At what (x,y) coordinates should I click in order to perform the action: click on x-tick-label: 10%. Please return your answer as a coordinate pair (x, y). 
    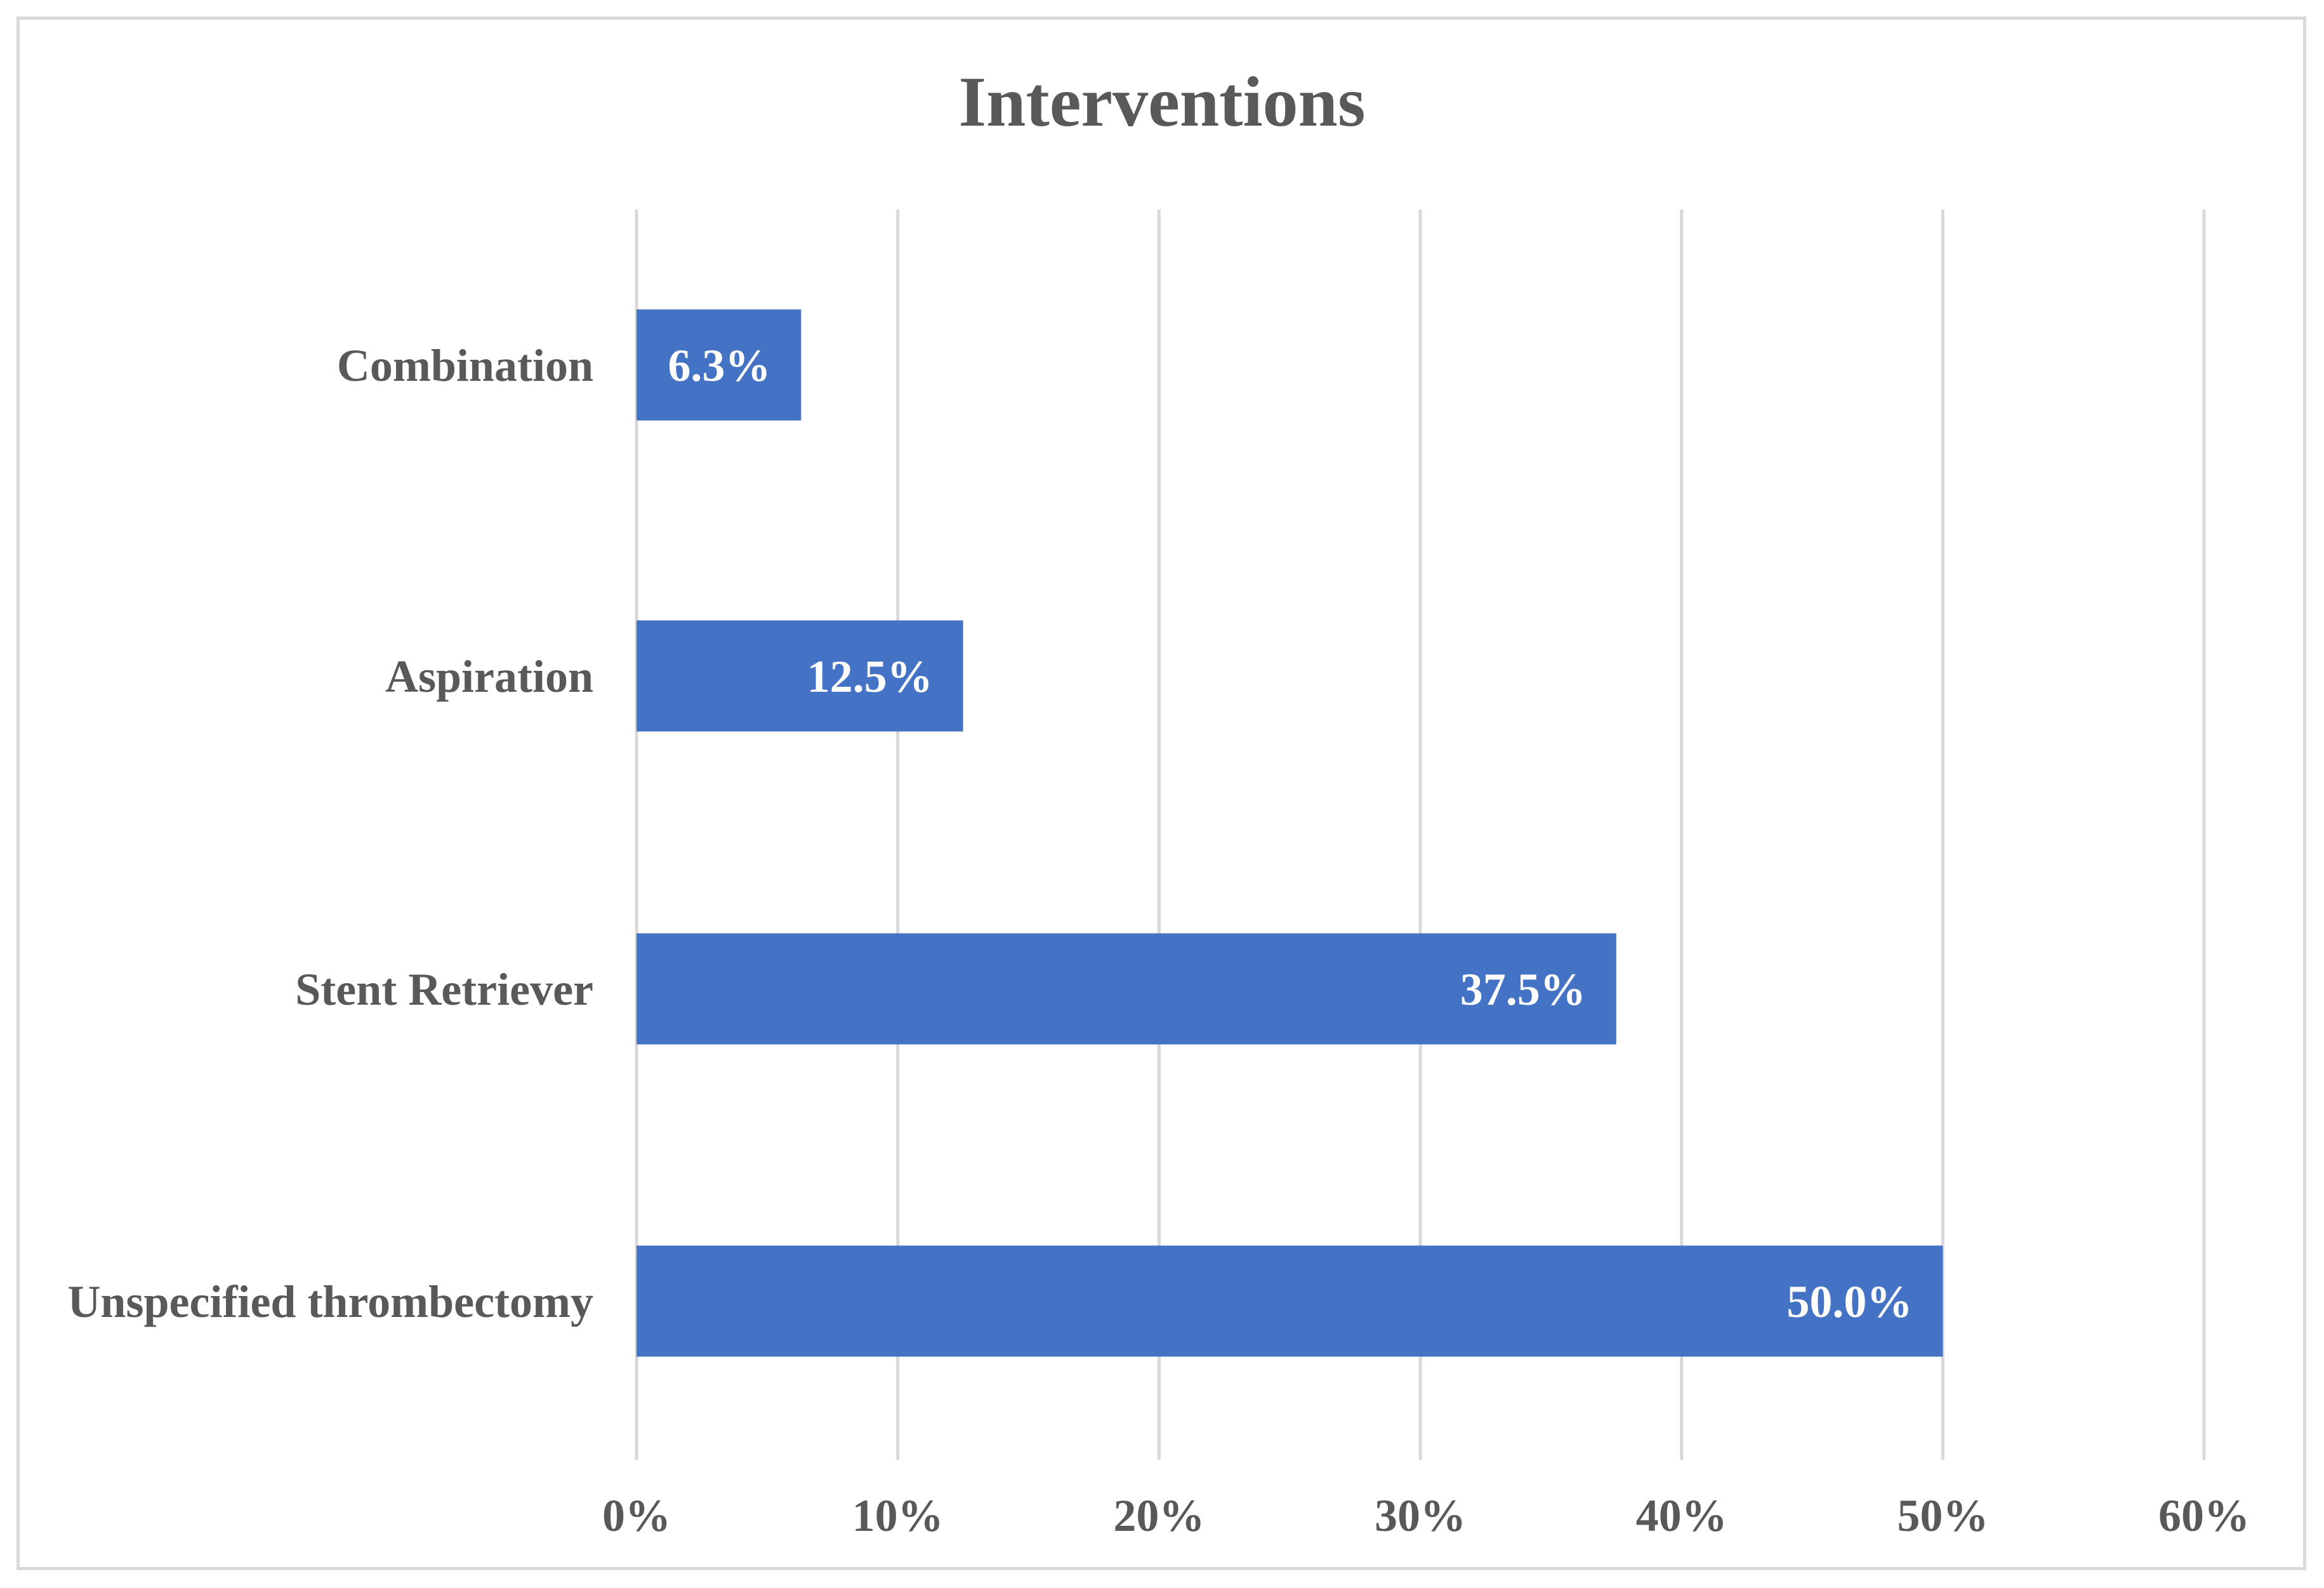
    Looking at the image, I should click on (898, 1515).